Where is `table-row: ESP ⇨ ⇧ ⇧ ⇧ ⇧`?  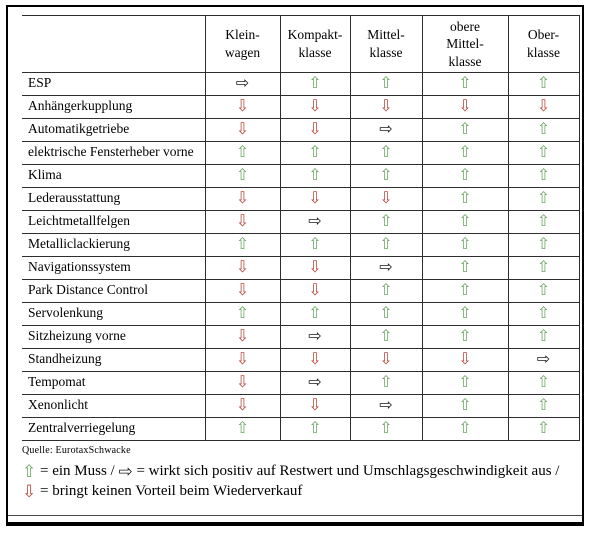 table-row: ESP ⇨ ⇧ ⇧ ⇧ ⇧ is located at coordinates (301, 84).